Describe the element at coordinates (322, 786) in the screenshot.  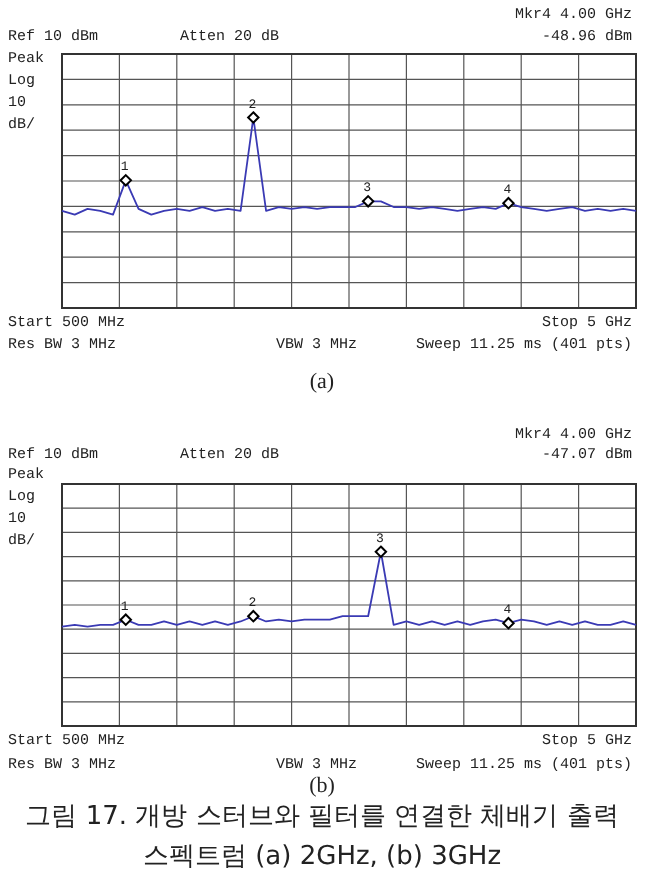
I see `text: (b)` at that location.